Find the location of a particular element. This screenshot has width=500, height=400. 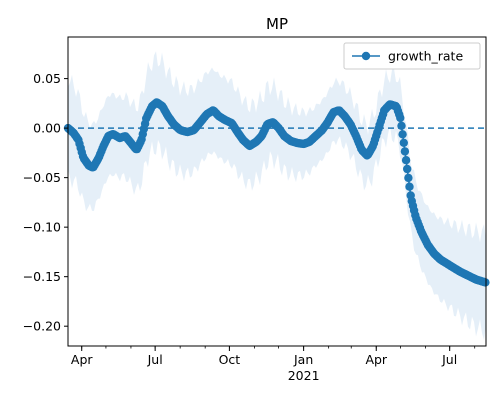

year-label: 2021 is located at coordinates (304, 375).